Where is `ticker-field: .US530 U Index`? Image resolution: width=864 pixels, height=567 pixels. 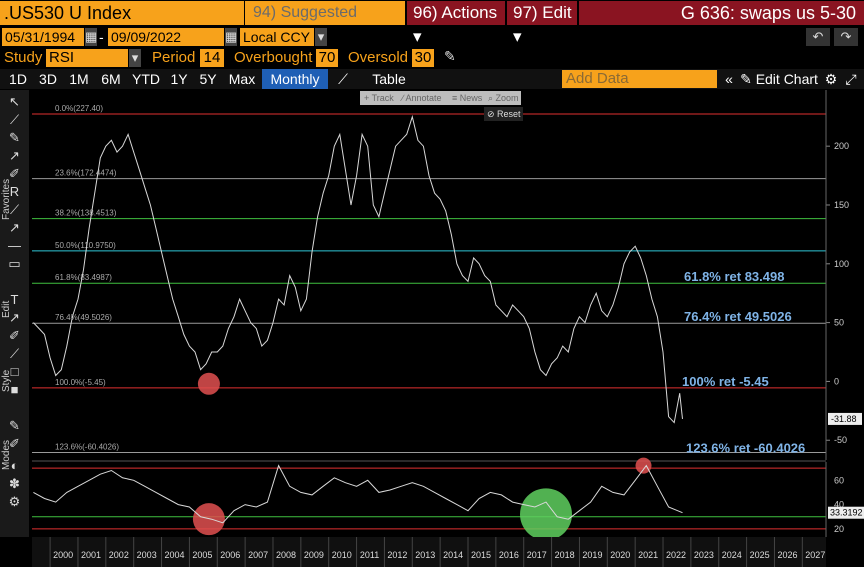 ticker-field: .US530 U Index is located at coordinates (122, 13).